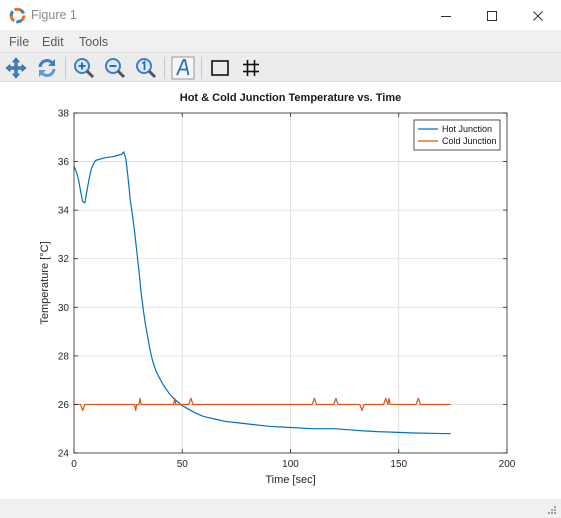 Image resolution: width=561 pixels, height=518 pixels. I want to click on toggle-axes-box-button, so click(220, 68).